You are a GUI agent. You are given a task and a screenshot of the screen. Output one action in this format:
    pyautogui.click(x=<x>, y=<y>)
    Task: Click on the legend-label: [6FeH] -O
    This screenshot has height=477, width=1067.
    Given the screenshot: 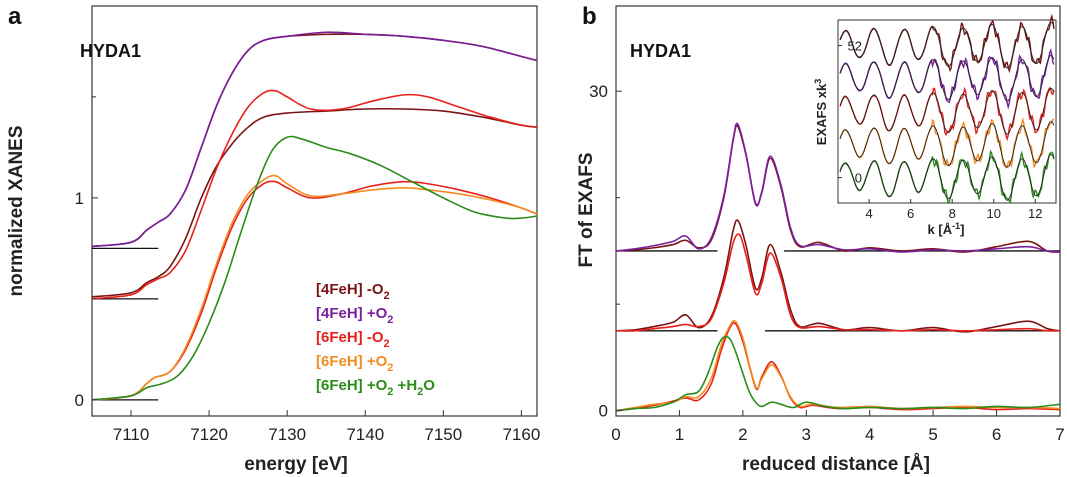 What is the action you would take?
    pyautogui.click(x=350, y=337)
    